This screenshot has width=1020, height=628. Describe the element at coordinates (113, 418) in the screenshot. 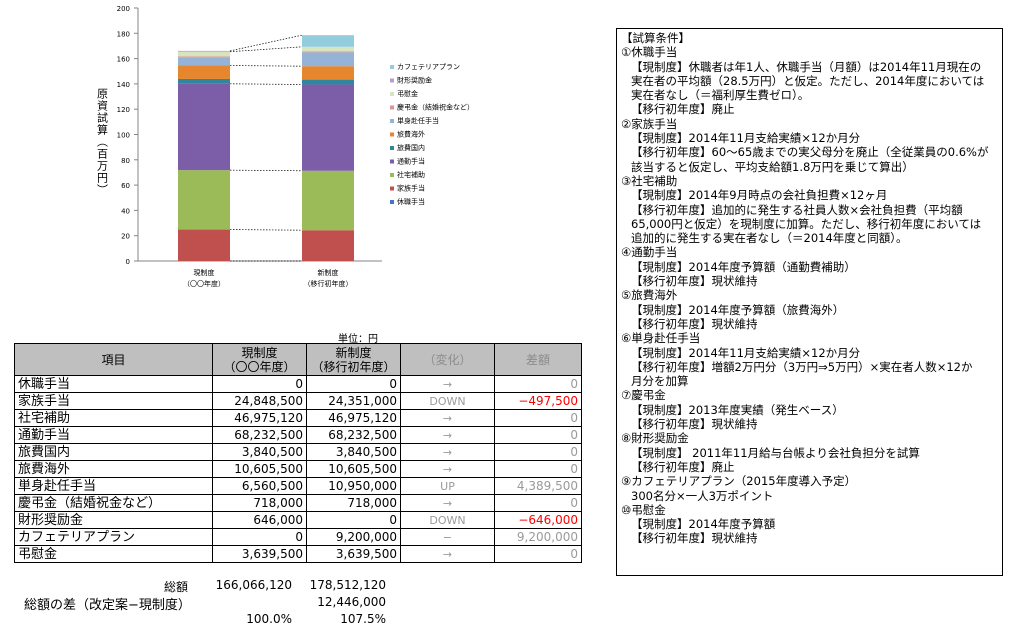

I see `row-name: 社宅補助` at that location.